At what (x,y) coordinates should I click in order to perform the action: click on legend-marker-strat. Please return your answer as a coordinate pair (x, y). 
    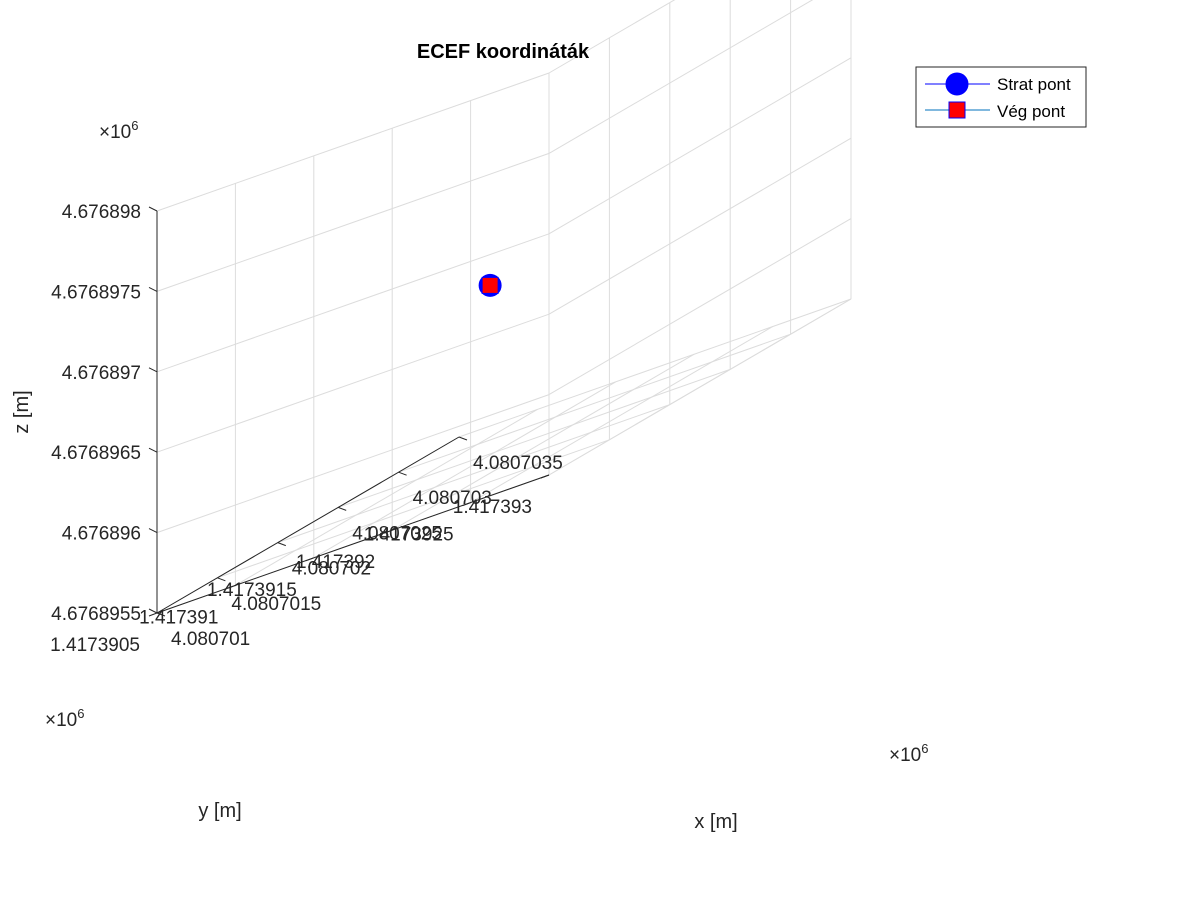
    Looking at the image, I should click on (957, 84).